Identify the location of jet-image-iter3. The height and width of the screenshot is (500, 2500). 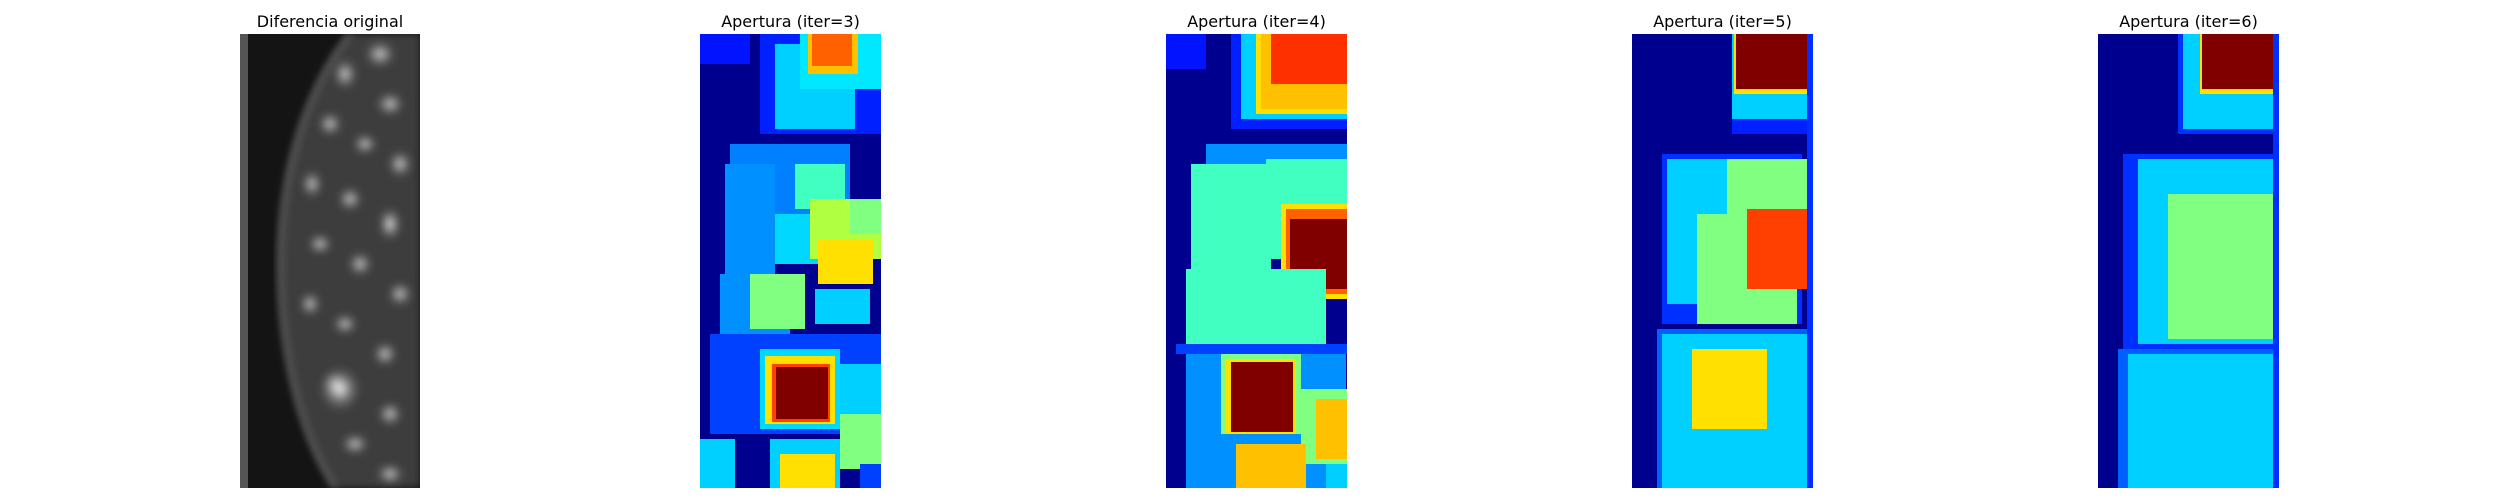
(790, 261).